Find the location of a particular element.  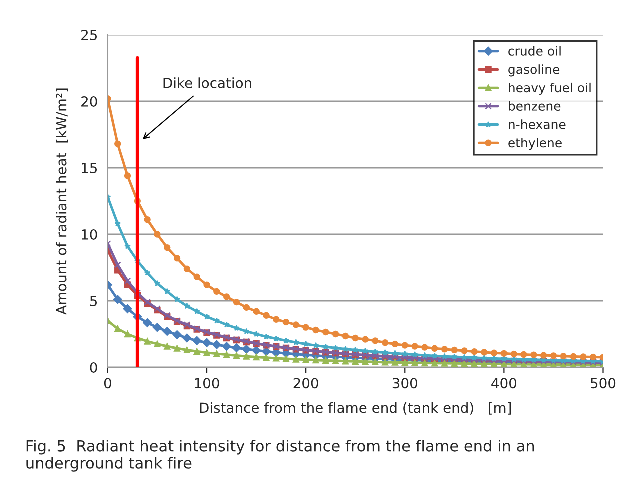

legend-label: benzene is located at coordinates (535, 106).